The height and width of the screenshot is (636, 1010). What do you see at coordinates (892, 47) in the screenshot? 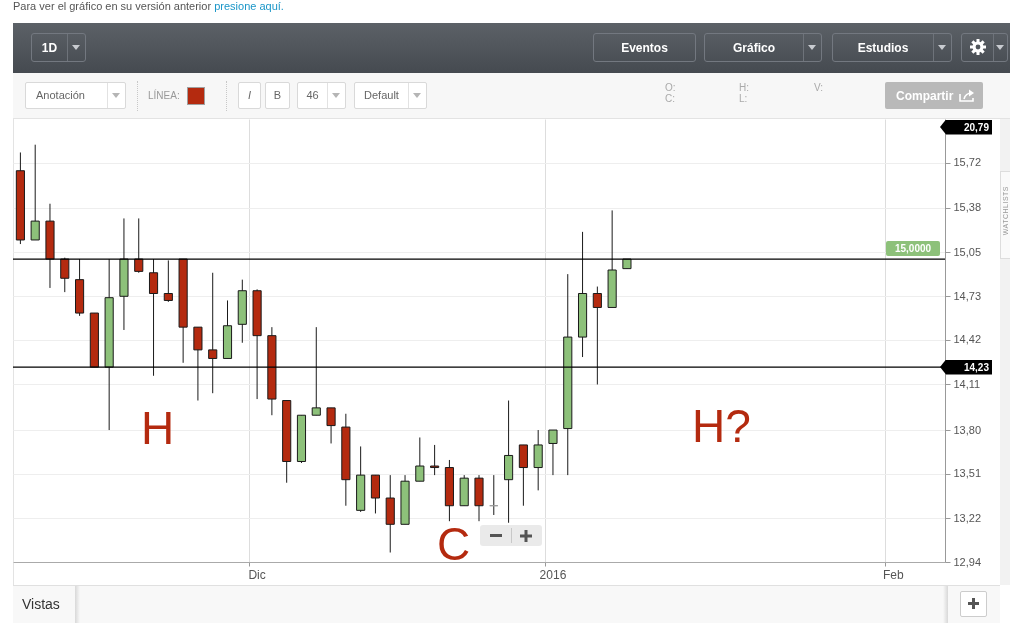
I see `dropdown-button: Estudios` at bounding box center [892, 47].